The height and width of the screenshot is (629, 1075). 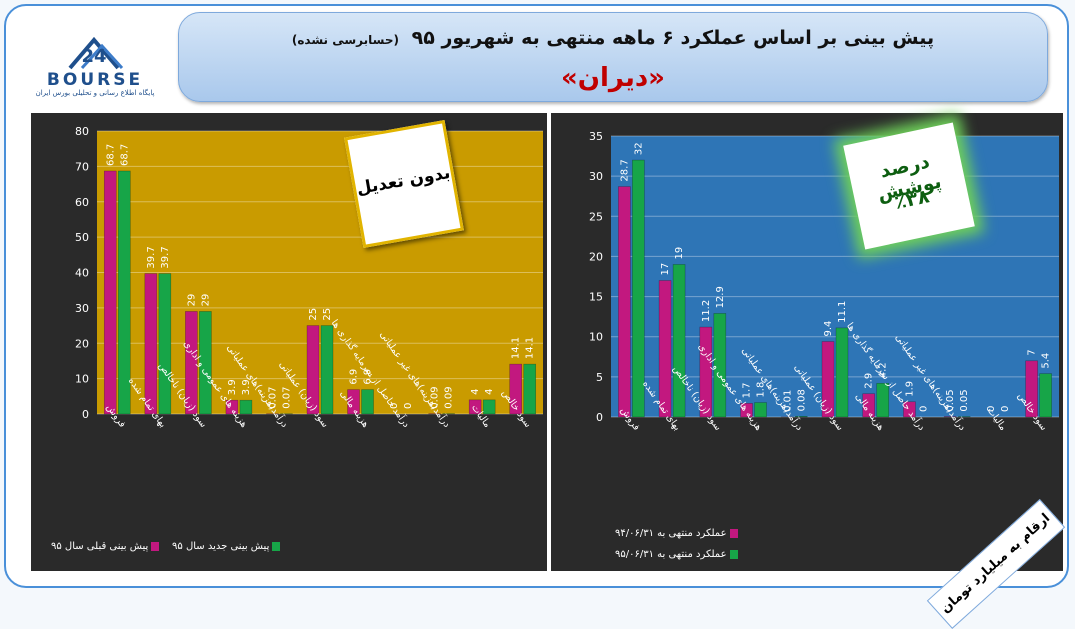 What do you see at coordinates (679, 253) in the screenshot?
I see `data-label: 19` at bounding box center [679, 253].